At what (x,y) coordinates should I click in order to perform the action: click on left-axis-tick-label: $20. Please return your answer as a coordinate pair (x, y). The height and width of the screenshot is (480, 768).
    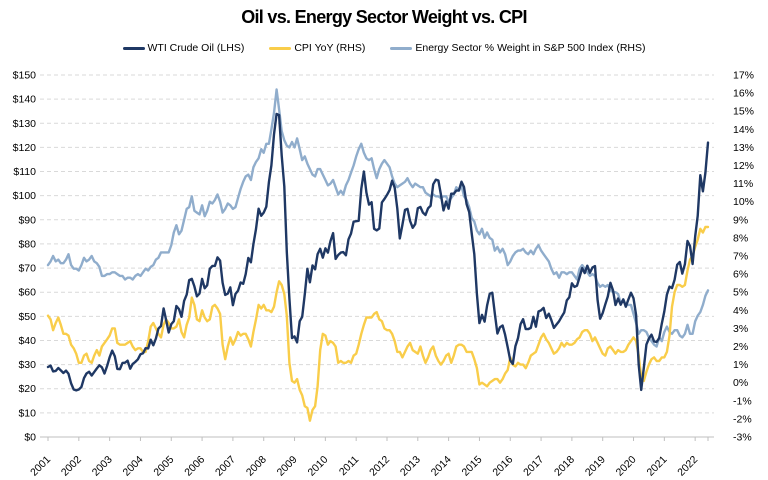
    Looking at the image, I should click on (27, 389).